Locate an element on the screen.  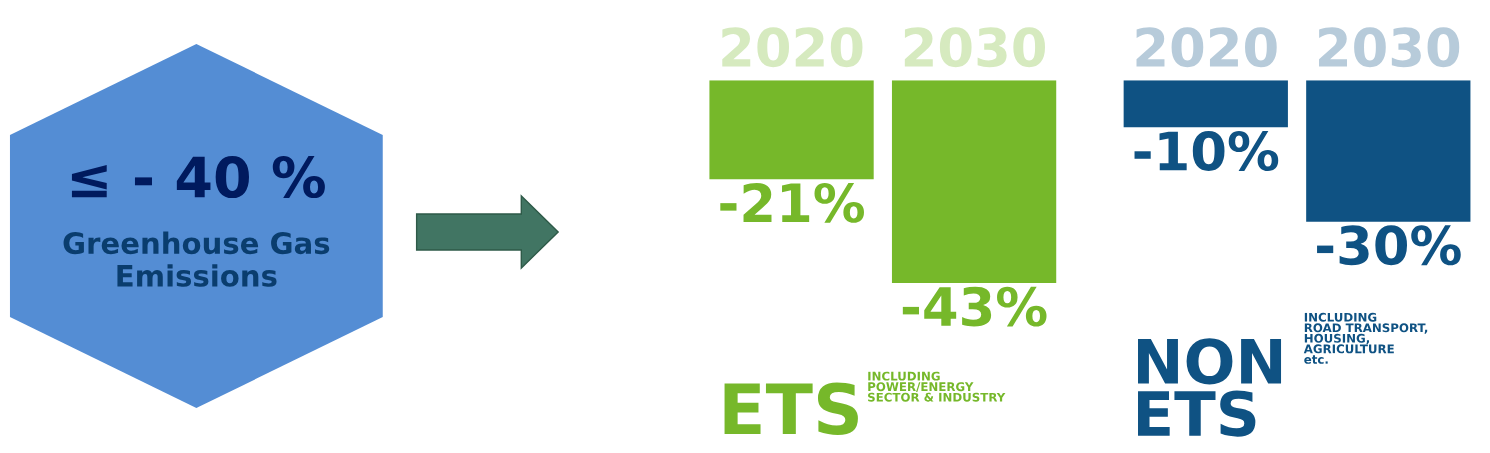
text: INCLUDING ROAD TRANSPORT, HOUSING, AGRICULTURE etc. is located at coordinates (1365, 338).